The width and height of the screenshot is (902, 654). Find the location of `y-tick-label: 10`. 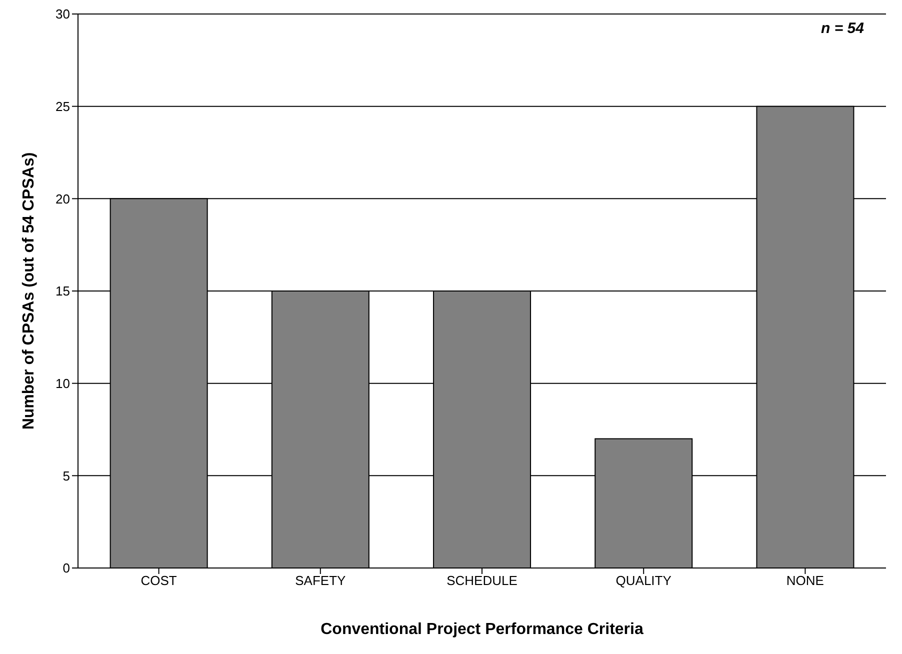

y-tick-label: 10 is located at coordinates (63, 383).